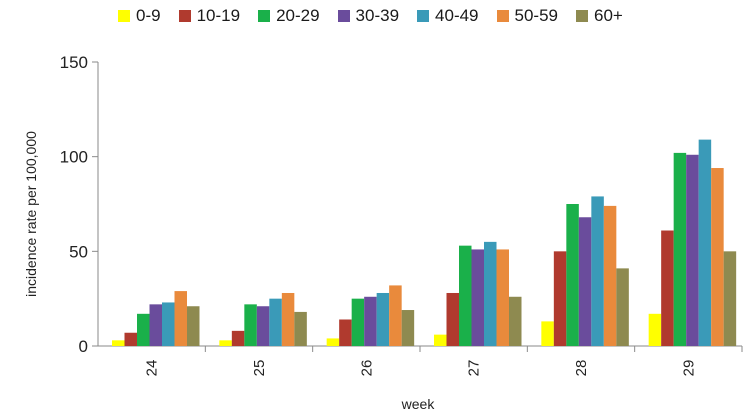 This screenshot has width=748, height=413. Describe the element at coordinates (418, 404) in the screenshot. I see `x-axis-title: week` at that location.